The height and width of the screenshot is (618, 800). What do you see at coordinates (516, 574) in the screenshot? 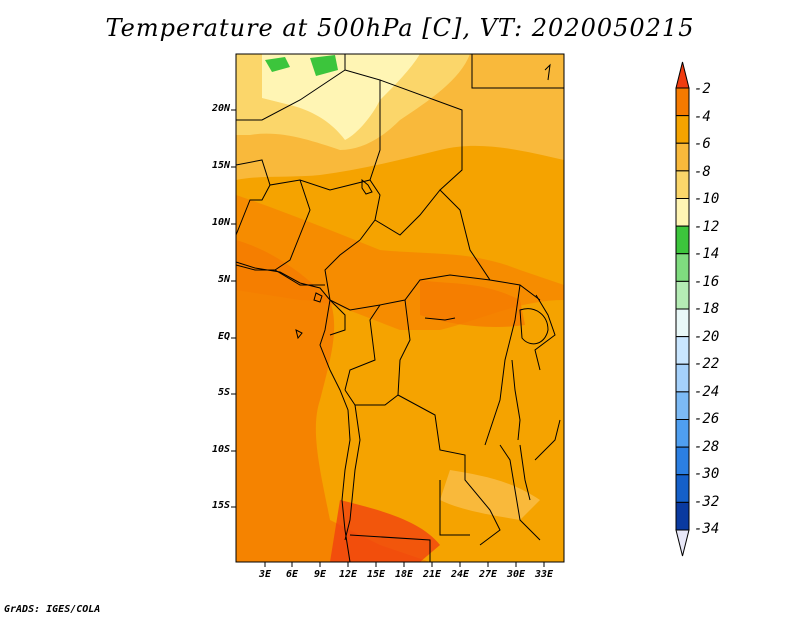
I see `lon-label-30e: 30E` at bounding box center [516, 574].